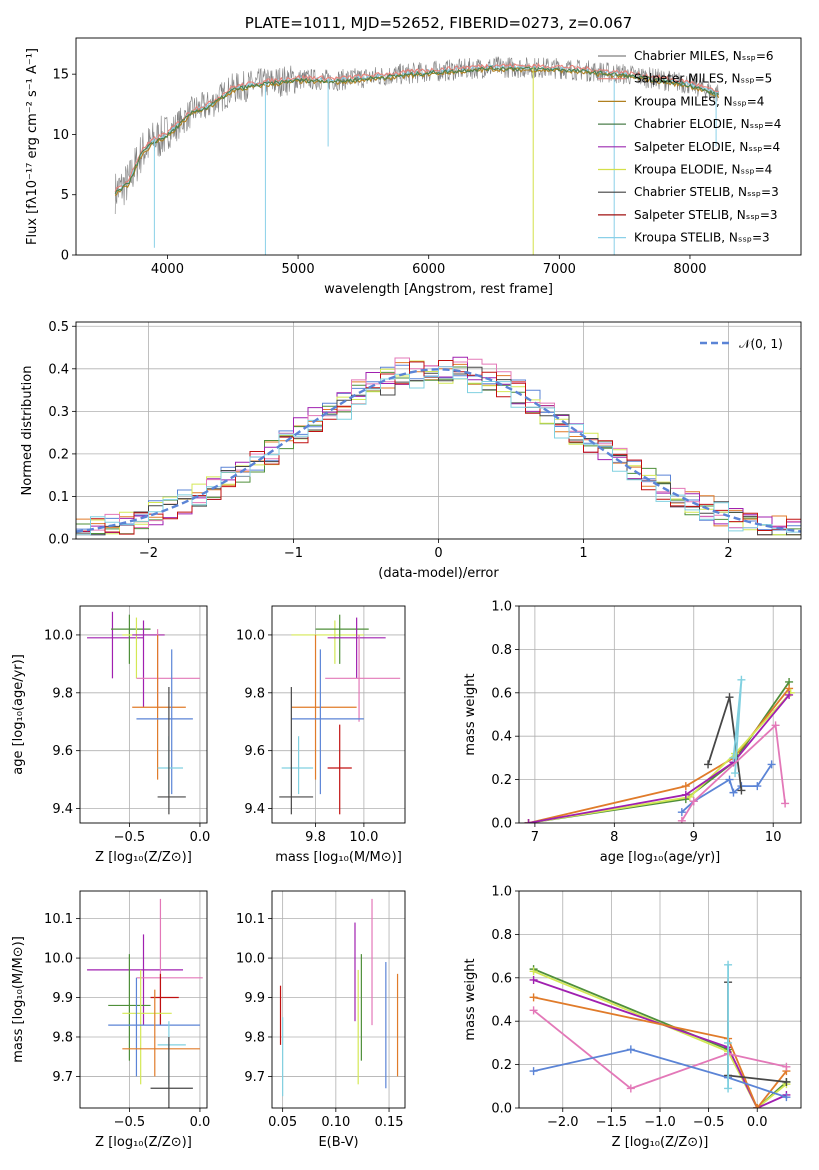 This screenshot has height=1170, width=819. Describe the element at coordinates (699, 101) in the screenshot. I see `legend-entry: Kroupa MILES, Nₛₛₚ=4` at that location.